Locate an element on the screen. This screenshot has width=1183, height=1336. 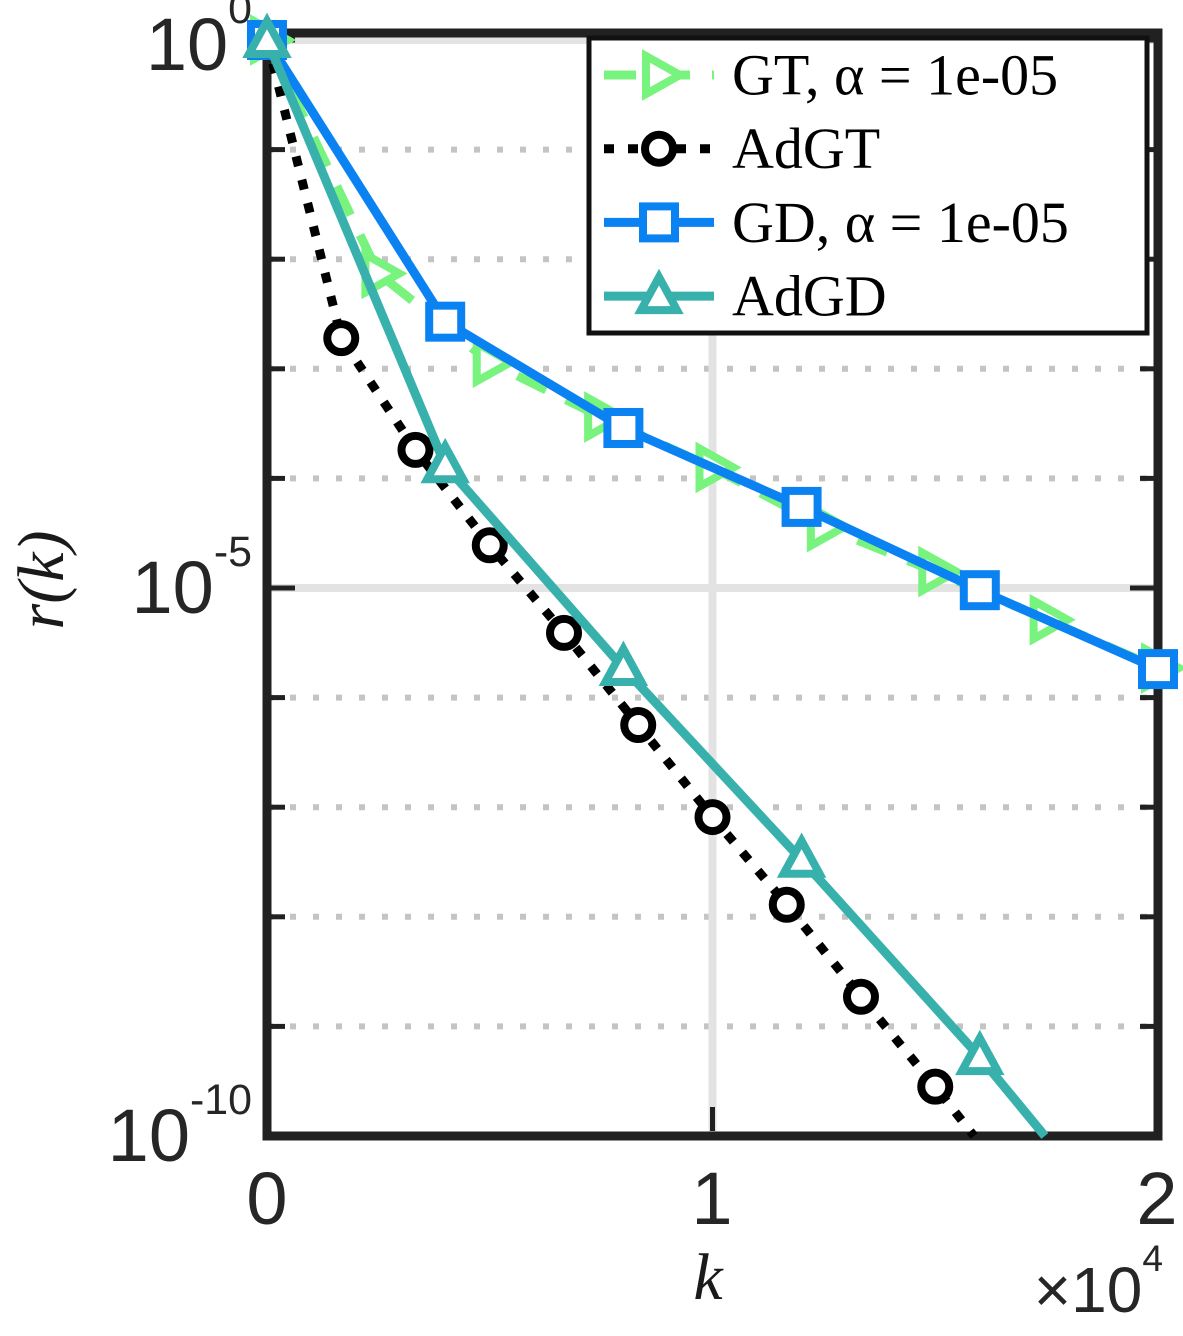
legend-label-adgt: AdGT is located at coordinates (806, 148).